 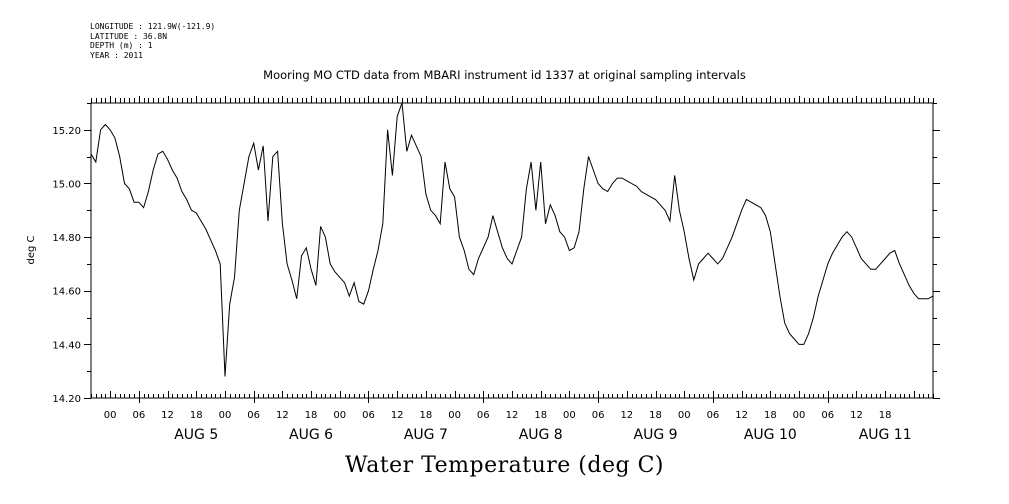 I want to click on metadata-longitude: LONGITUDE : 121.9W(-121.9), so click(x=153, y=26).